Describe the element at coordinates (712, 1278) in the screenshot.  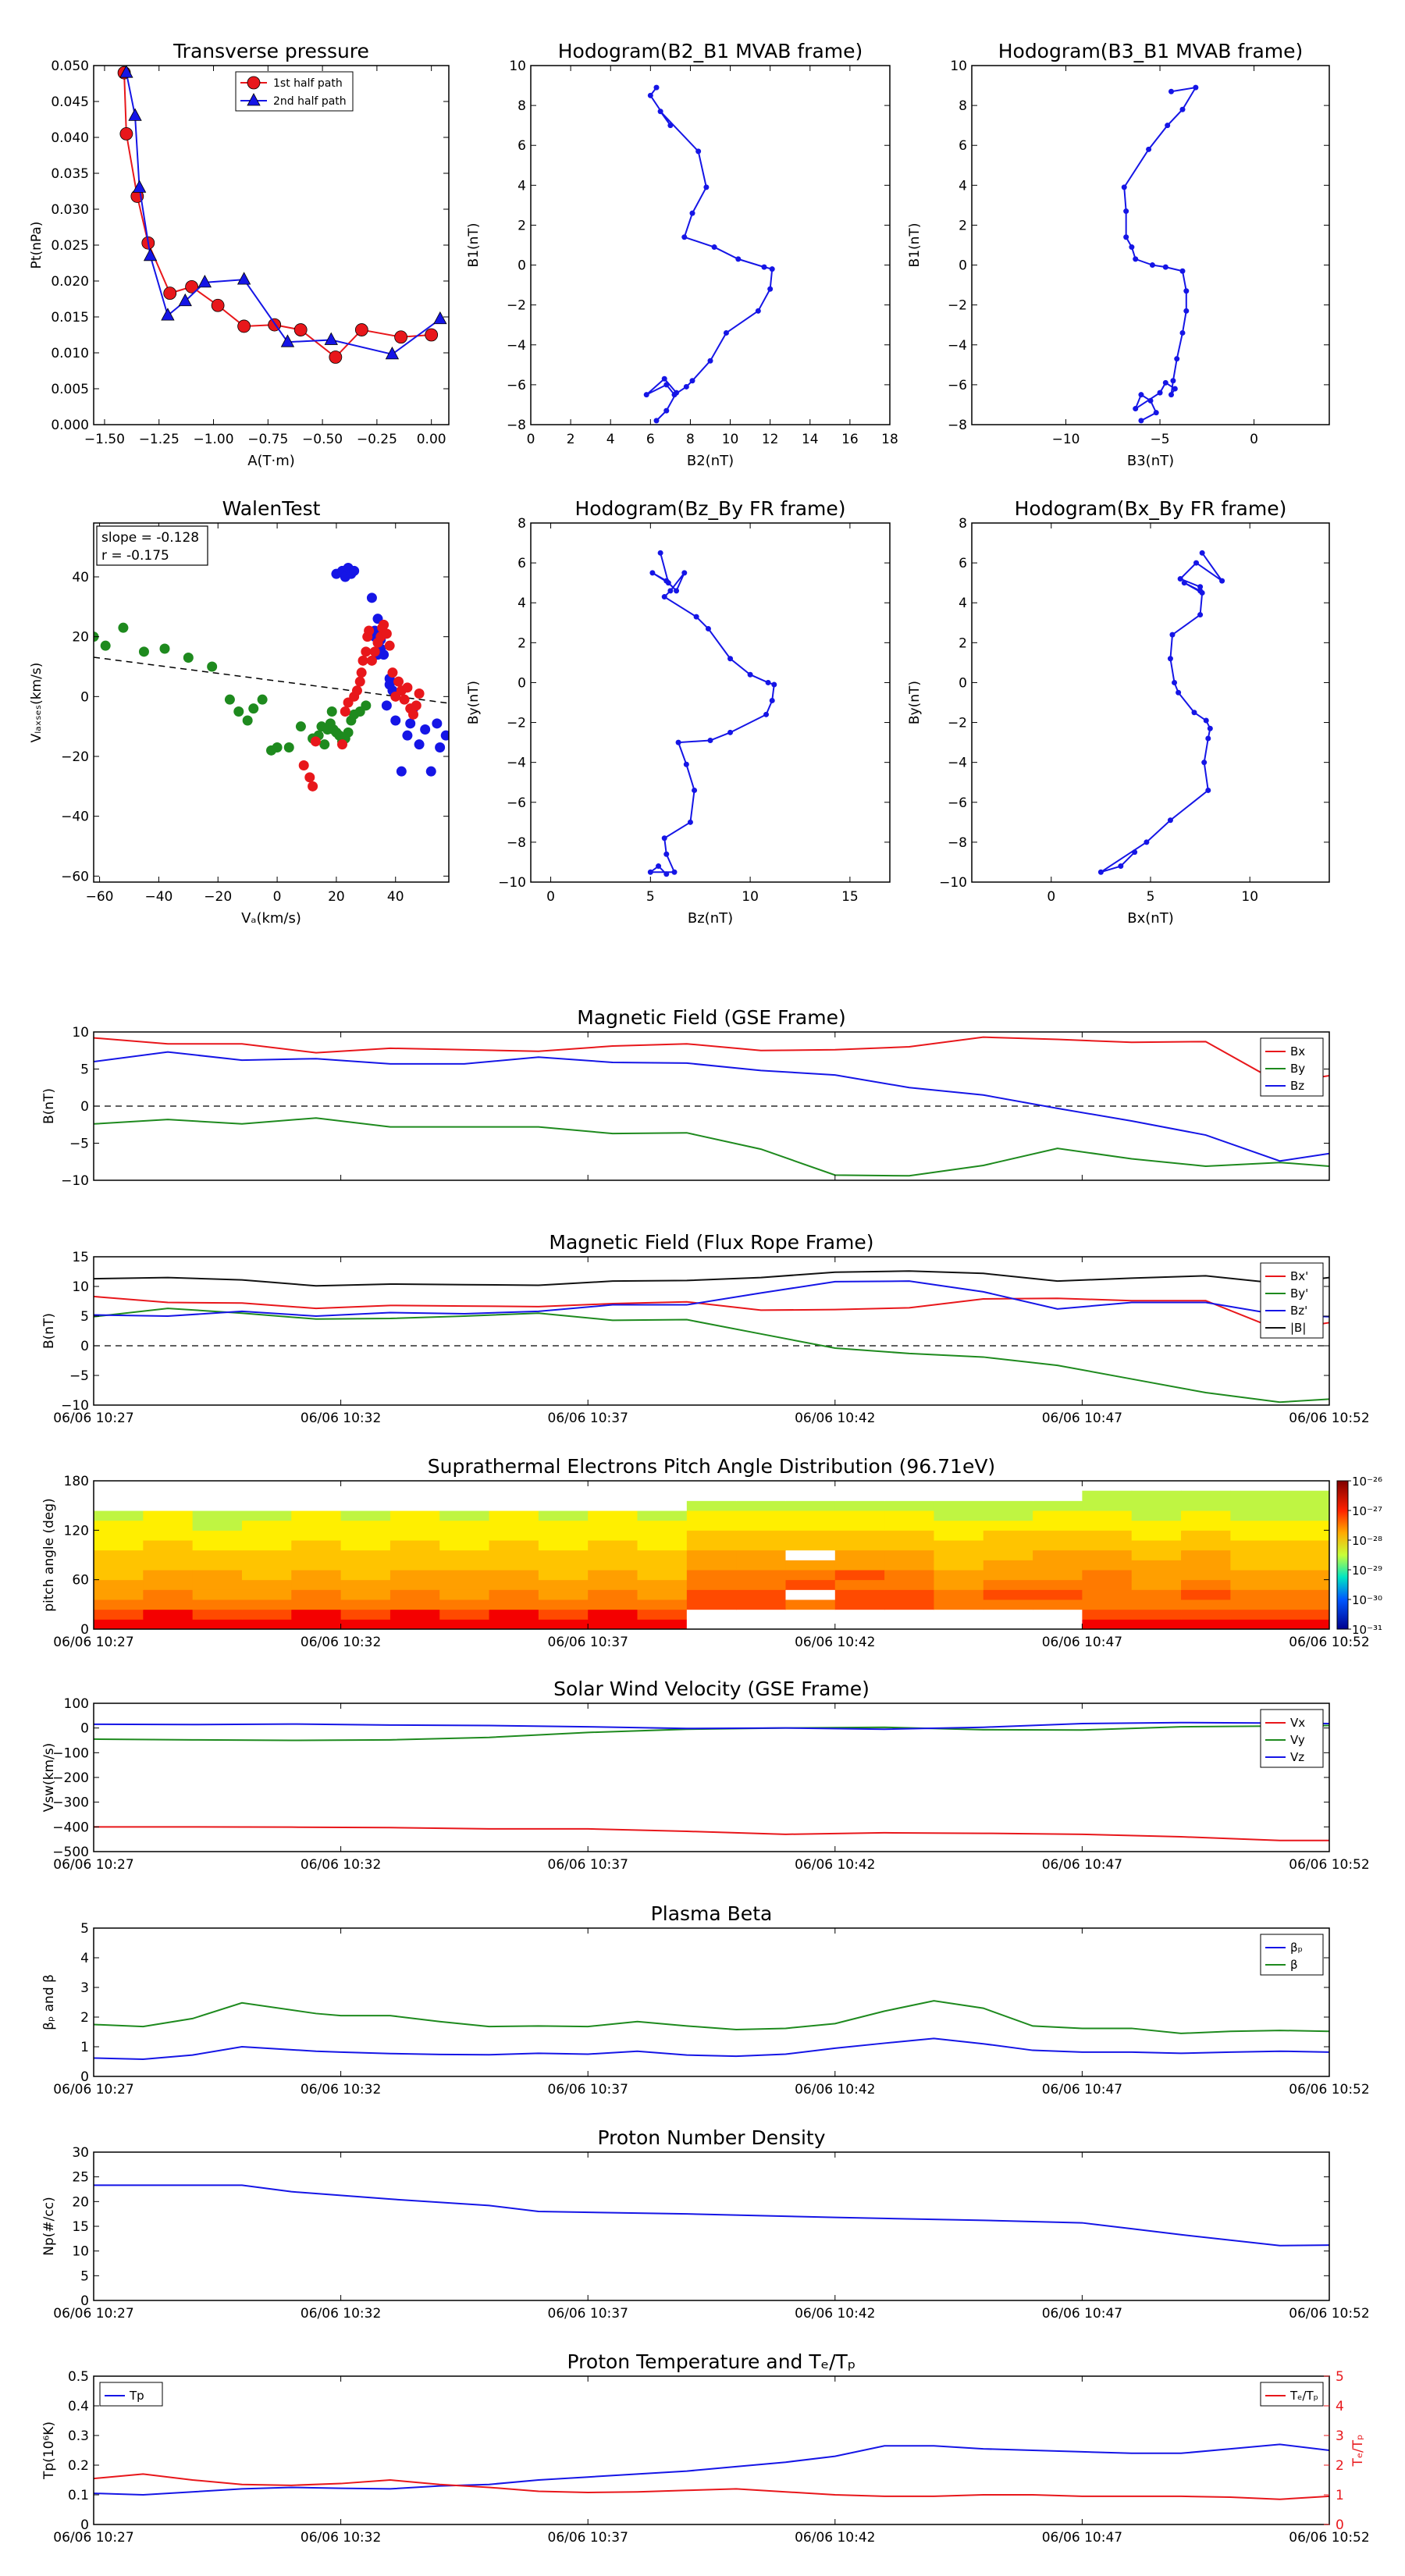
I see `series-line-|B|` at that location.